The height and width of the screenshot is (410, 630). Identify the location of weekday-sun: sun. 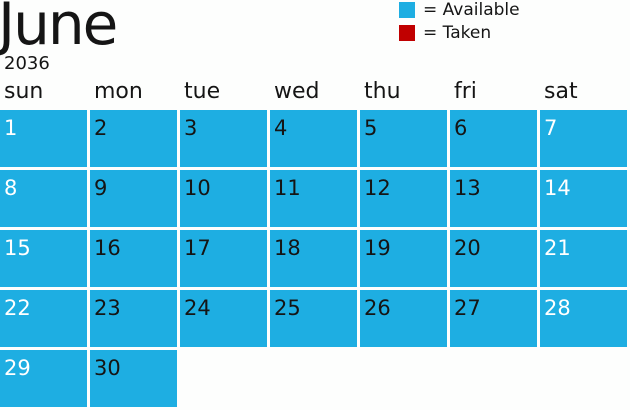
(24, 91).